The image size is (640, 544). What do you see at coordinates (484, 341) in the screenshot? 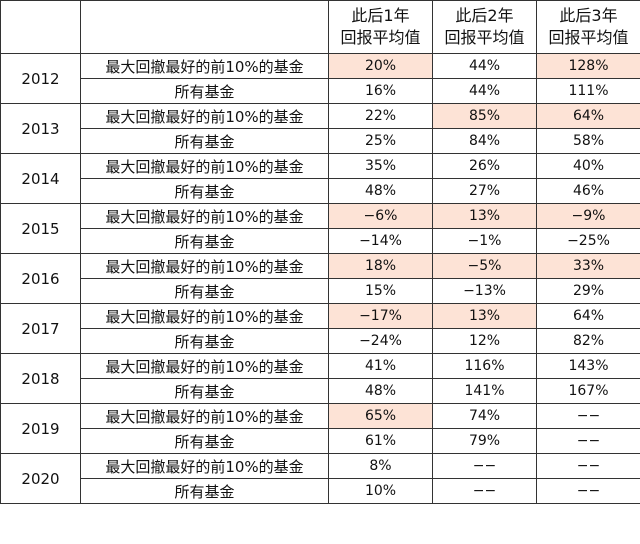
I see `value-cell: 12%` at bounding box center [484, 341].